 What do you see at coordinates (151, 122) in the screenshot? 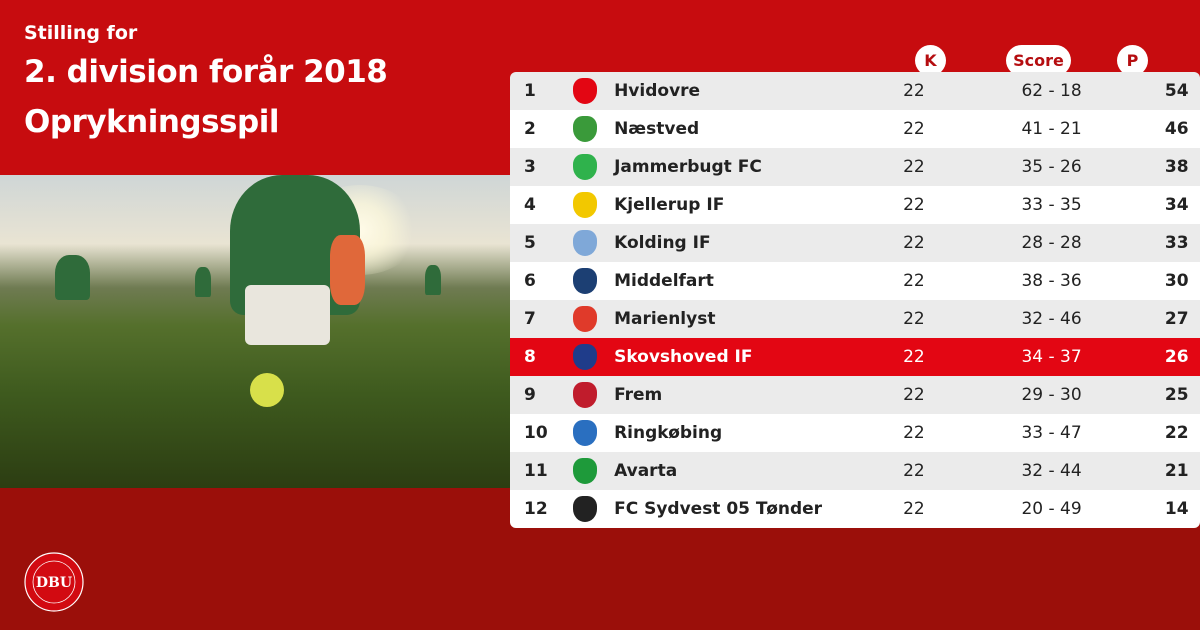
I see `page-title-line2: Oprykningsspil` at bounding box center [151, 122].